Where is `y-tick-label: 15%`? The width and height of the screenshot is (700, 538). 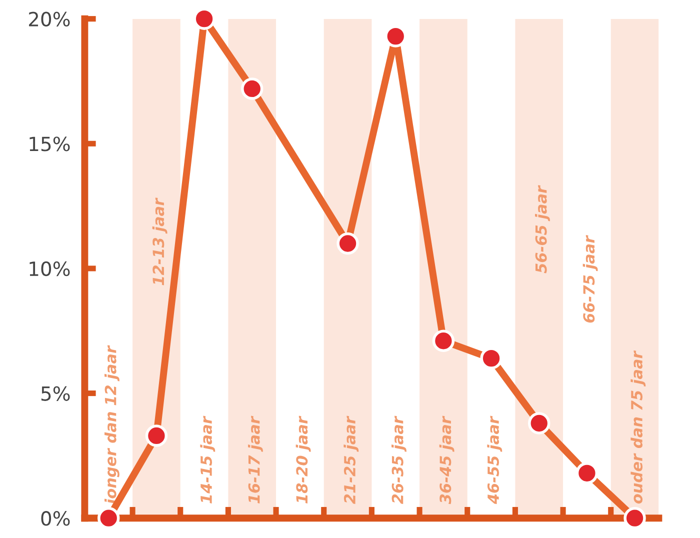
y-tick-label: 15% is located at coordinates (50, 144).